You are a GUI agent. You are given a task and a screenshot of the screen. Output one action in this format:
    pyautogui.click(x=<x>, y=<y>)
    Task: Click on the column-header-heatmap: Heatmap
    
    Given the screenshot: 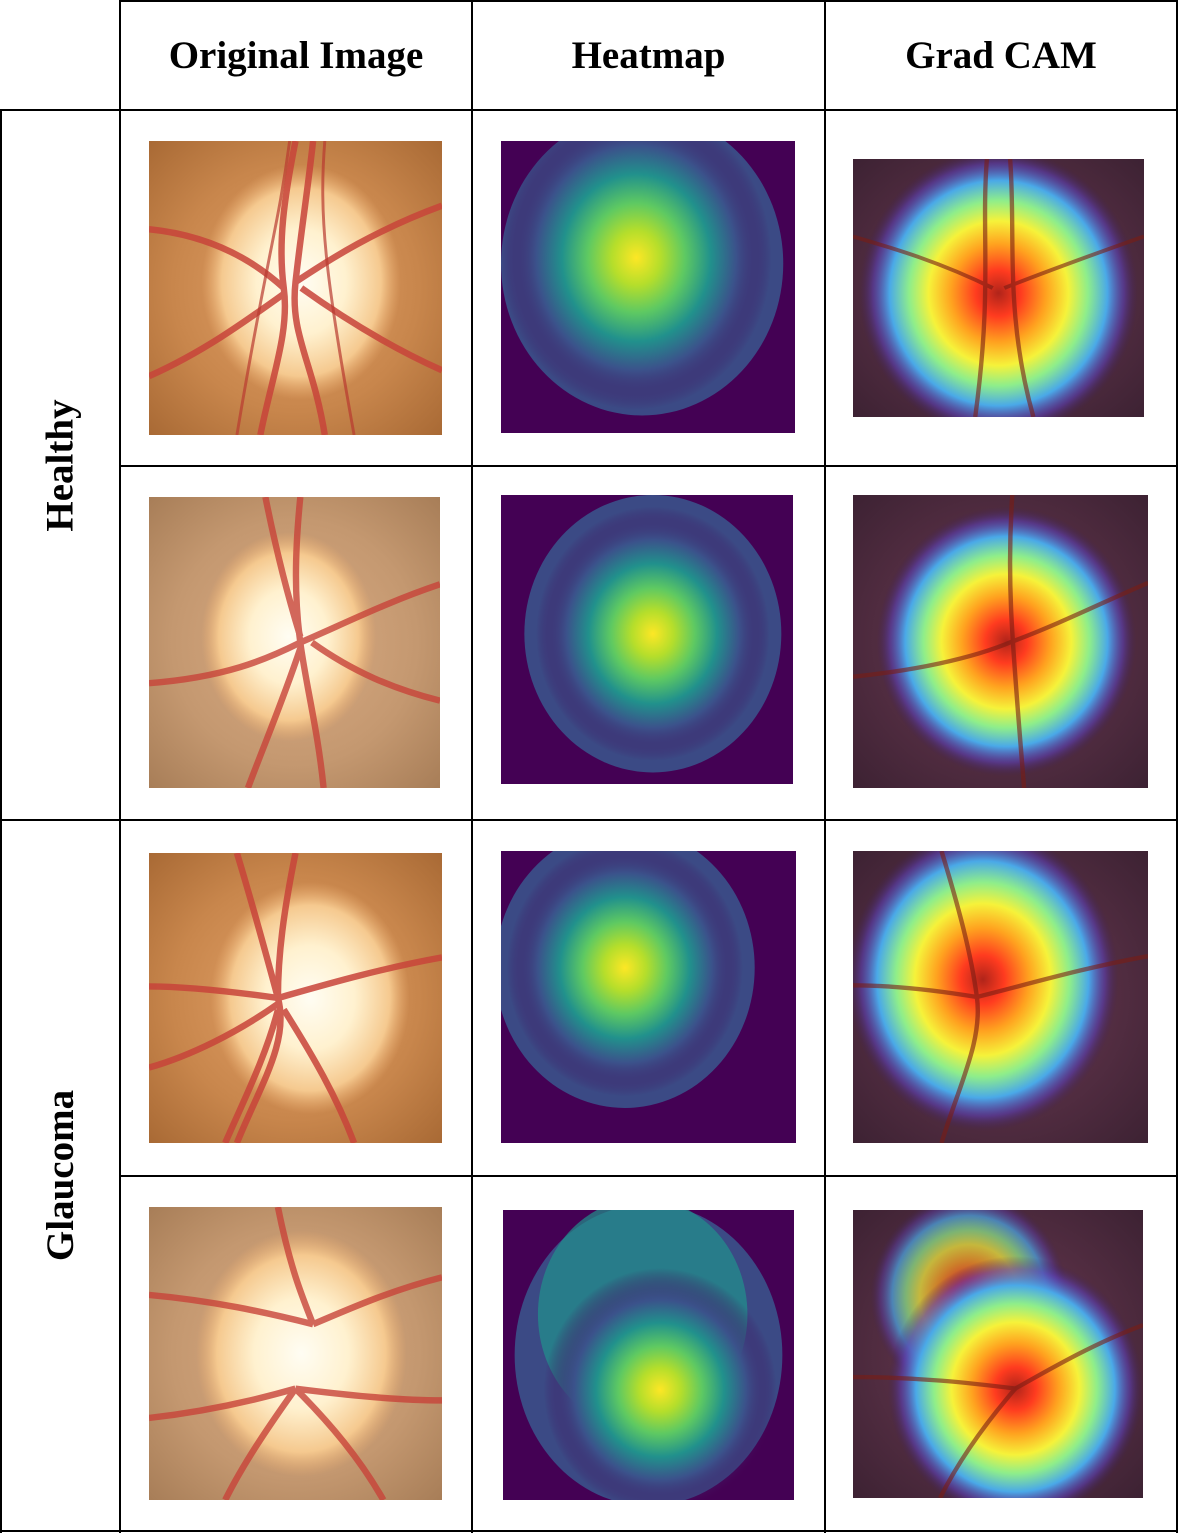 What is the action you would take?
    pyautogui.click(x=648, y=55)
    